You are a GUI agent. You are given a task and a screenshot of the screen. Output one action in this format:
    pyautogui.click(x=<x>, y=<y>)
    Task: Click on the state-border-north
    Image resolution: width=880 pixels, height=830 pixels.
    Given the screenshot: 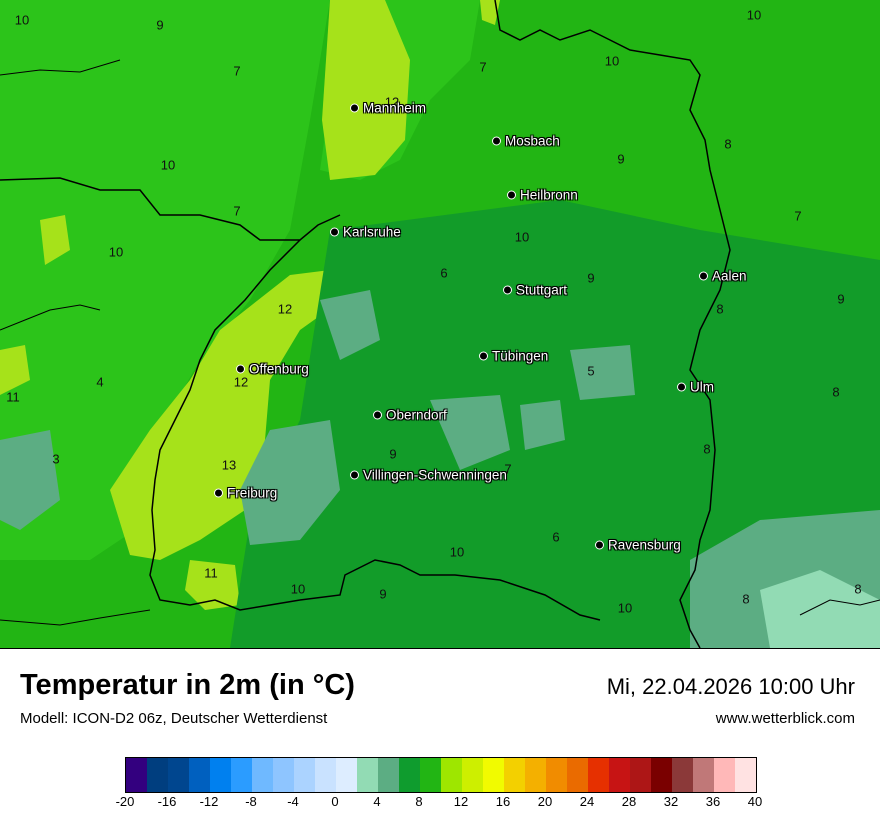 What is the action you would take?
    pyautogui.click(x=170, y=209)
    